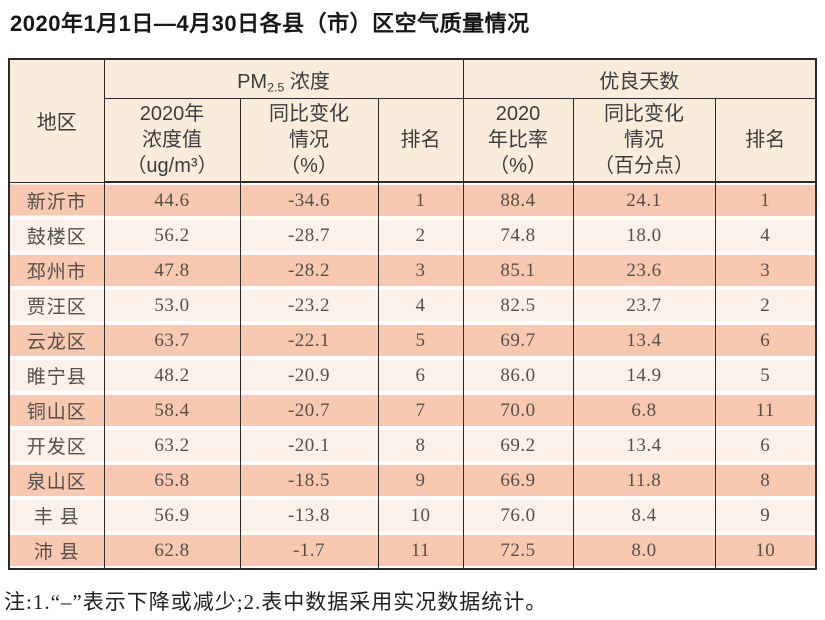 The height and width of the screenshot is (620, 825). I want to click on good-rank-cell: 3, so click(765, 270).